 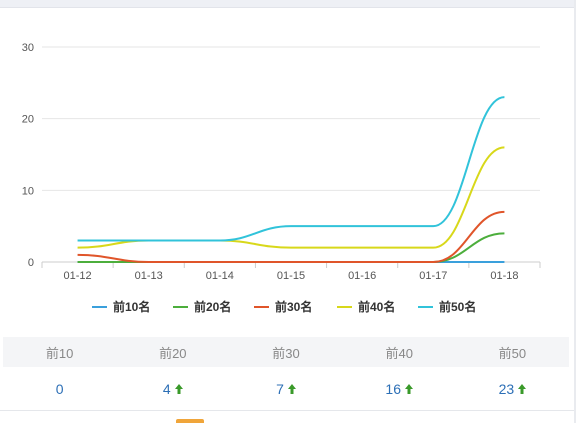 I want to click on stats-header-top40: 前40, so click(x=399, y=353).